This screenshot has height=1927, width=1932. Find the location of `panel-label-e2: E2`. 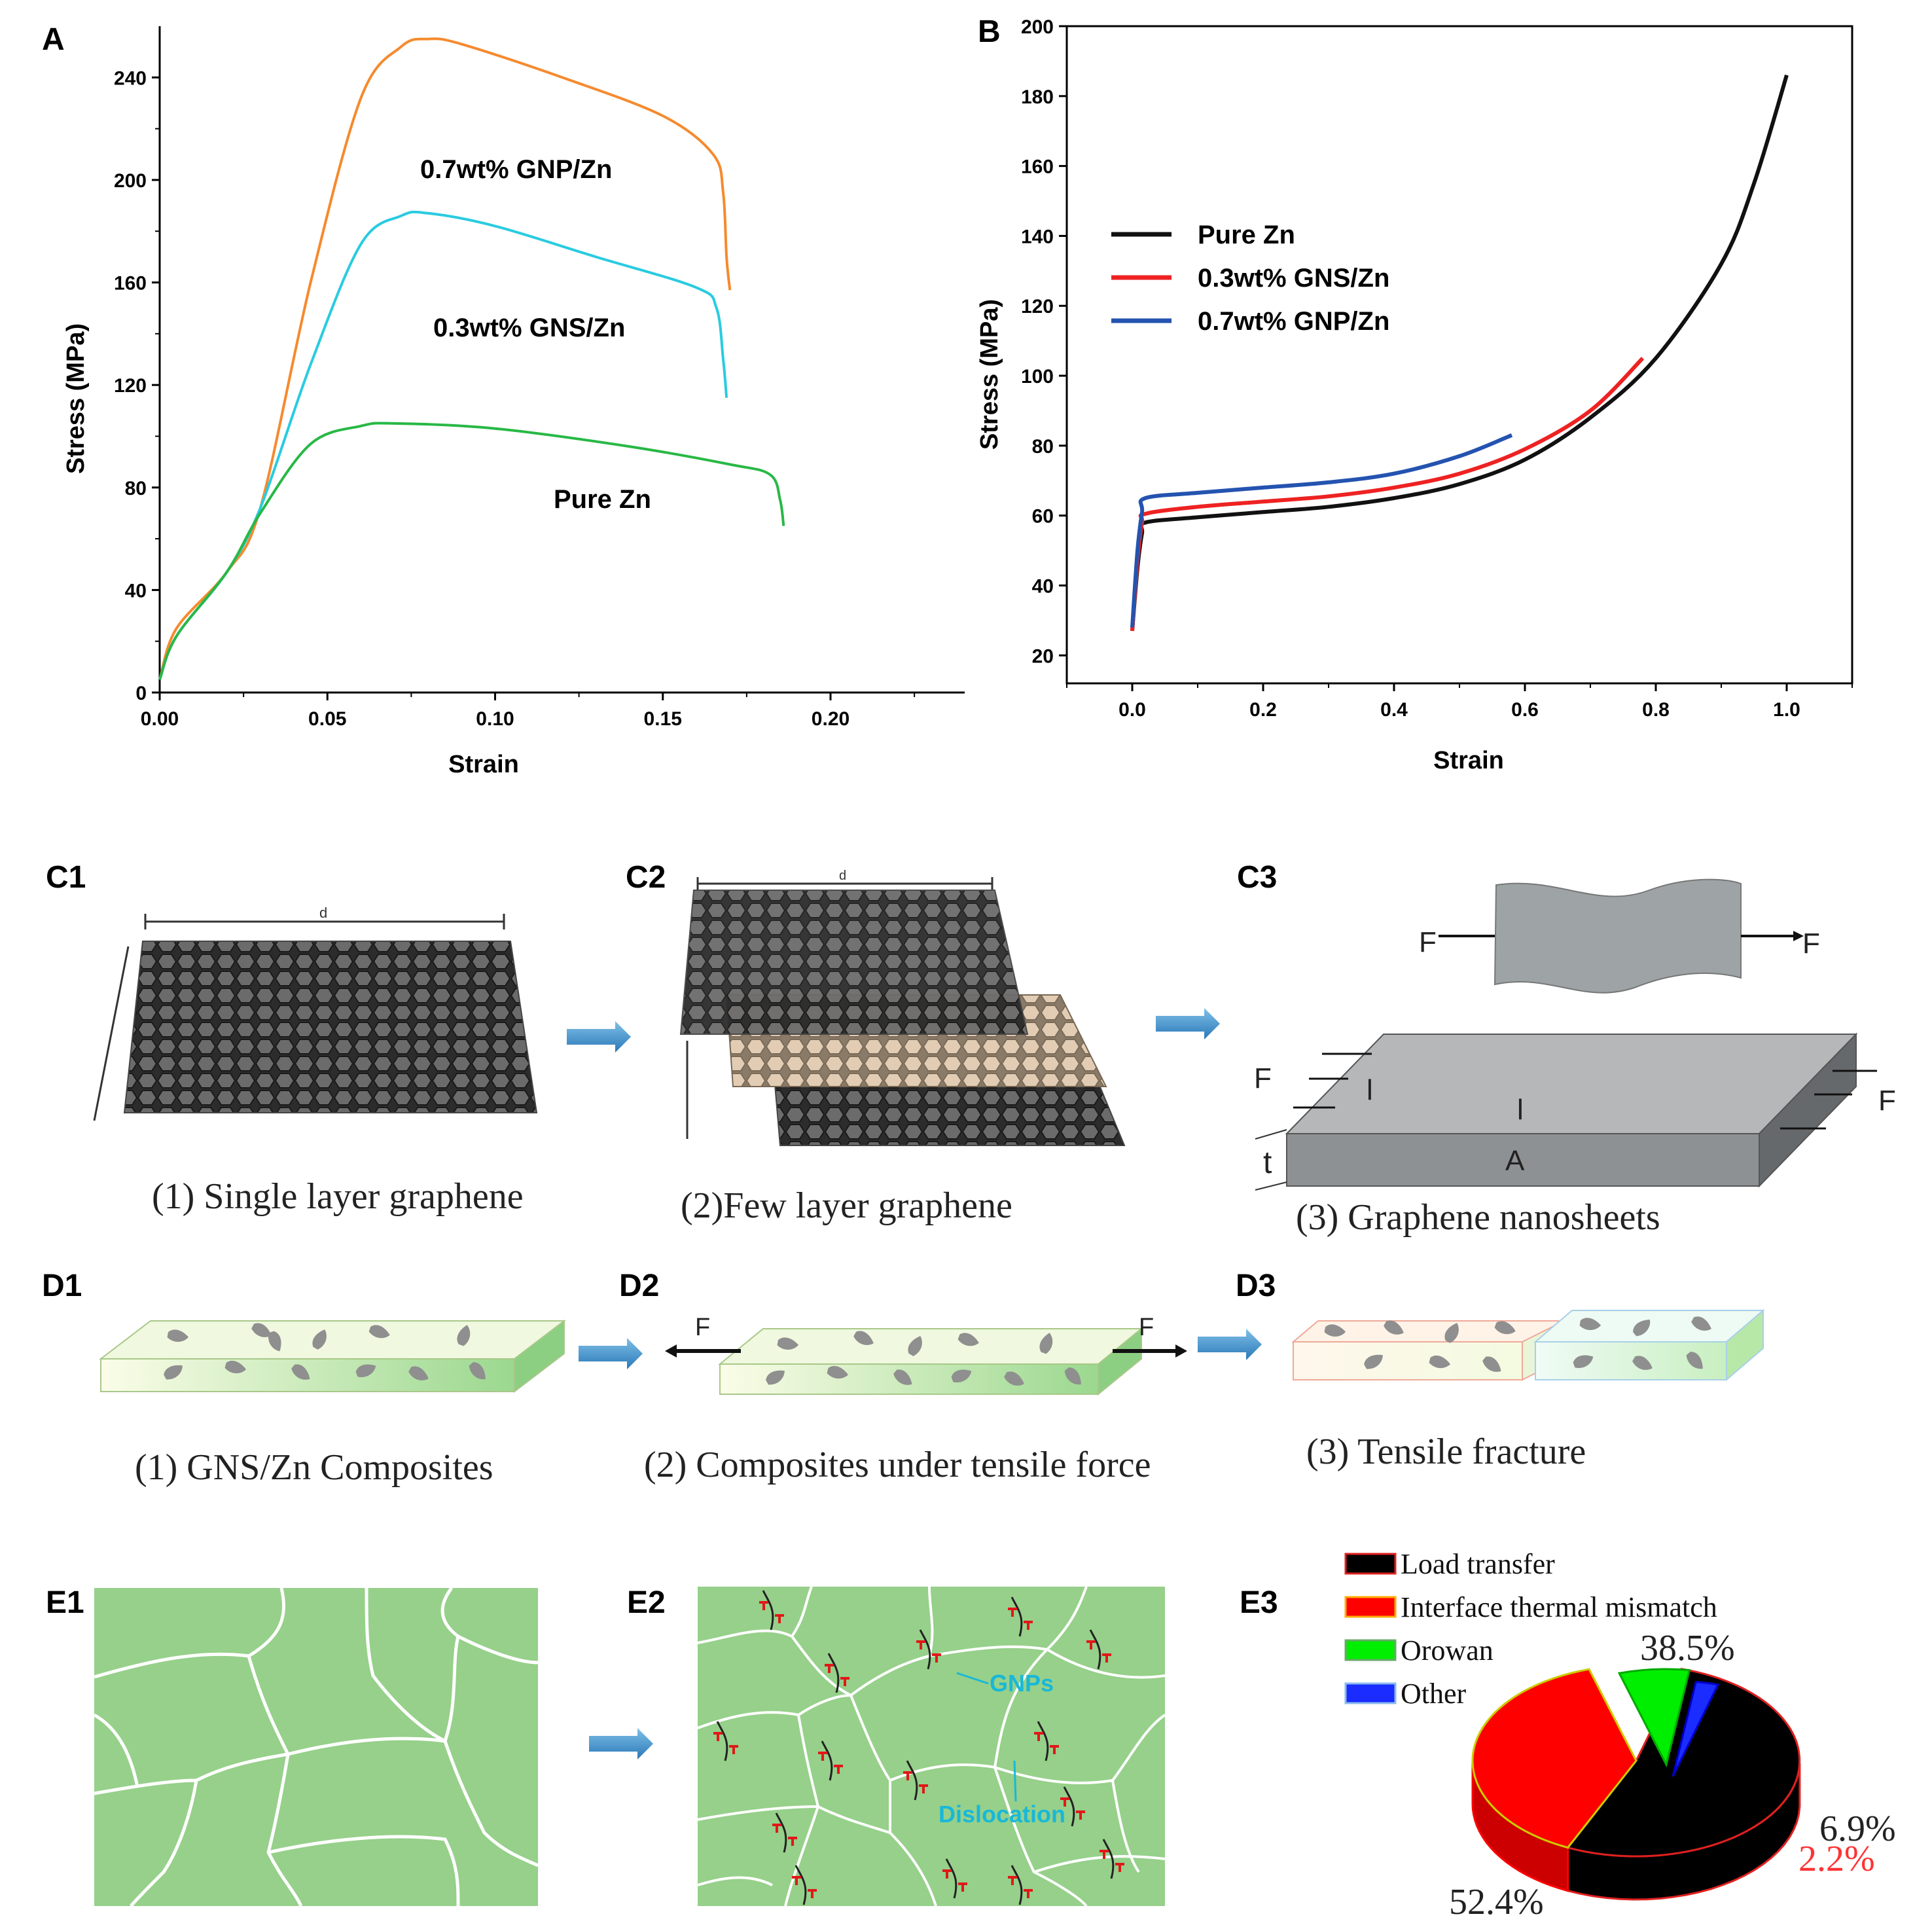

panel-label-e2: E2 is located at coordinates (646, 1602).